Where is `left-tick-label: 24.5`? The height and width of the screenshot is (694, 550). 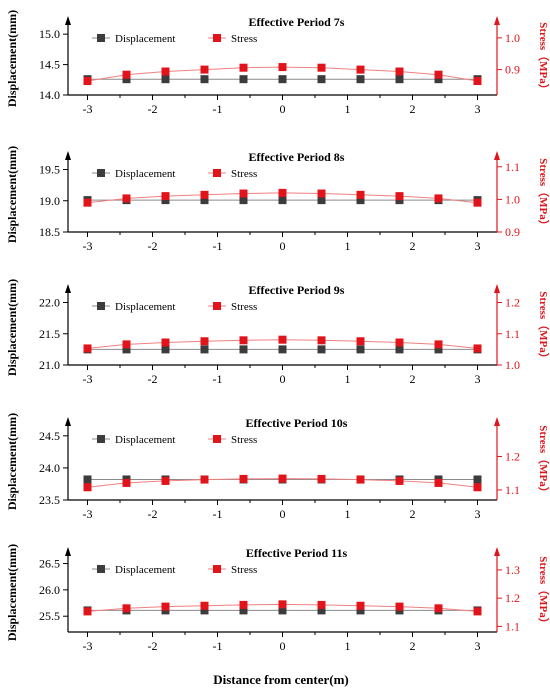
left-tick-label: 24.5 is located at coordinates (49, 436).